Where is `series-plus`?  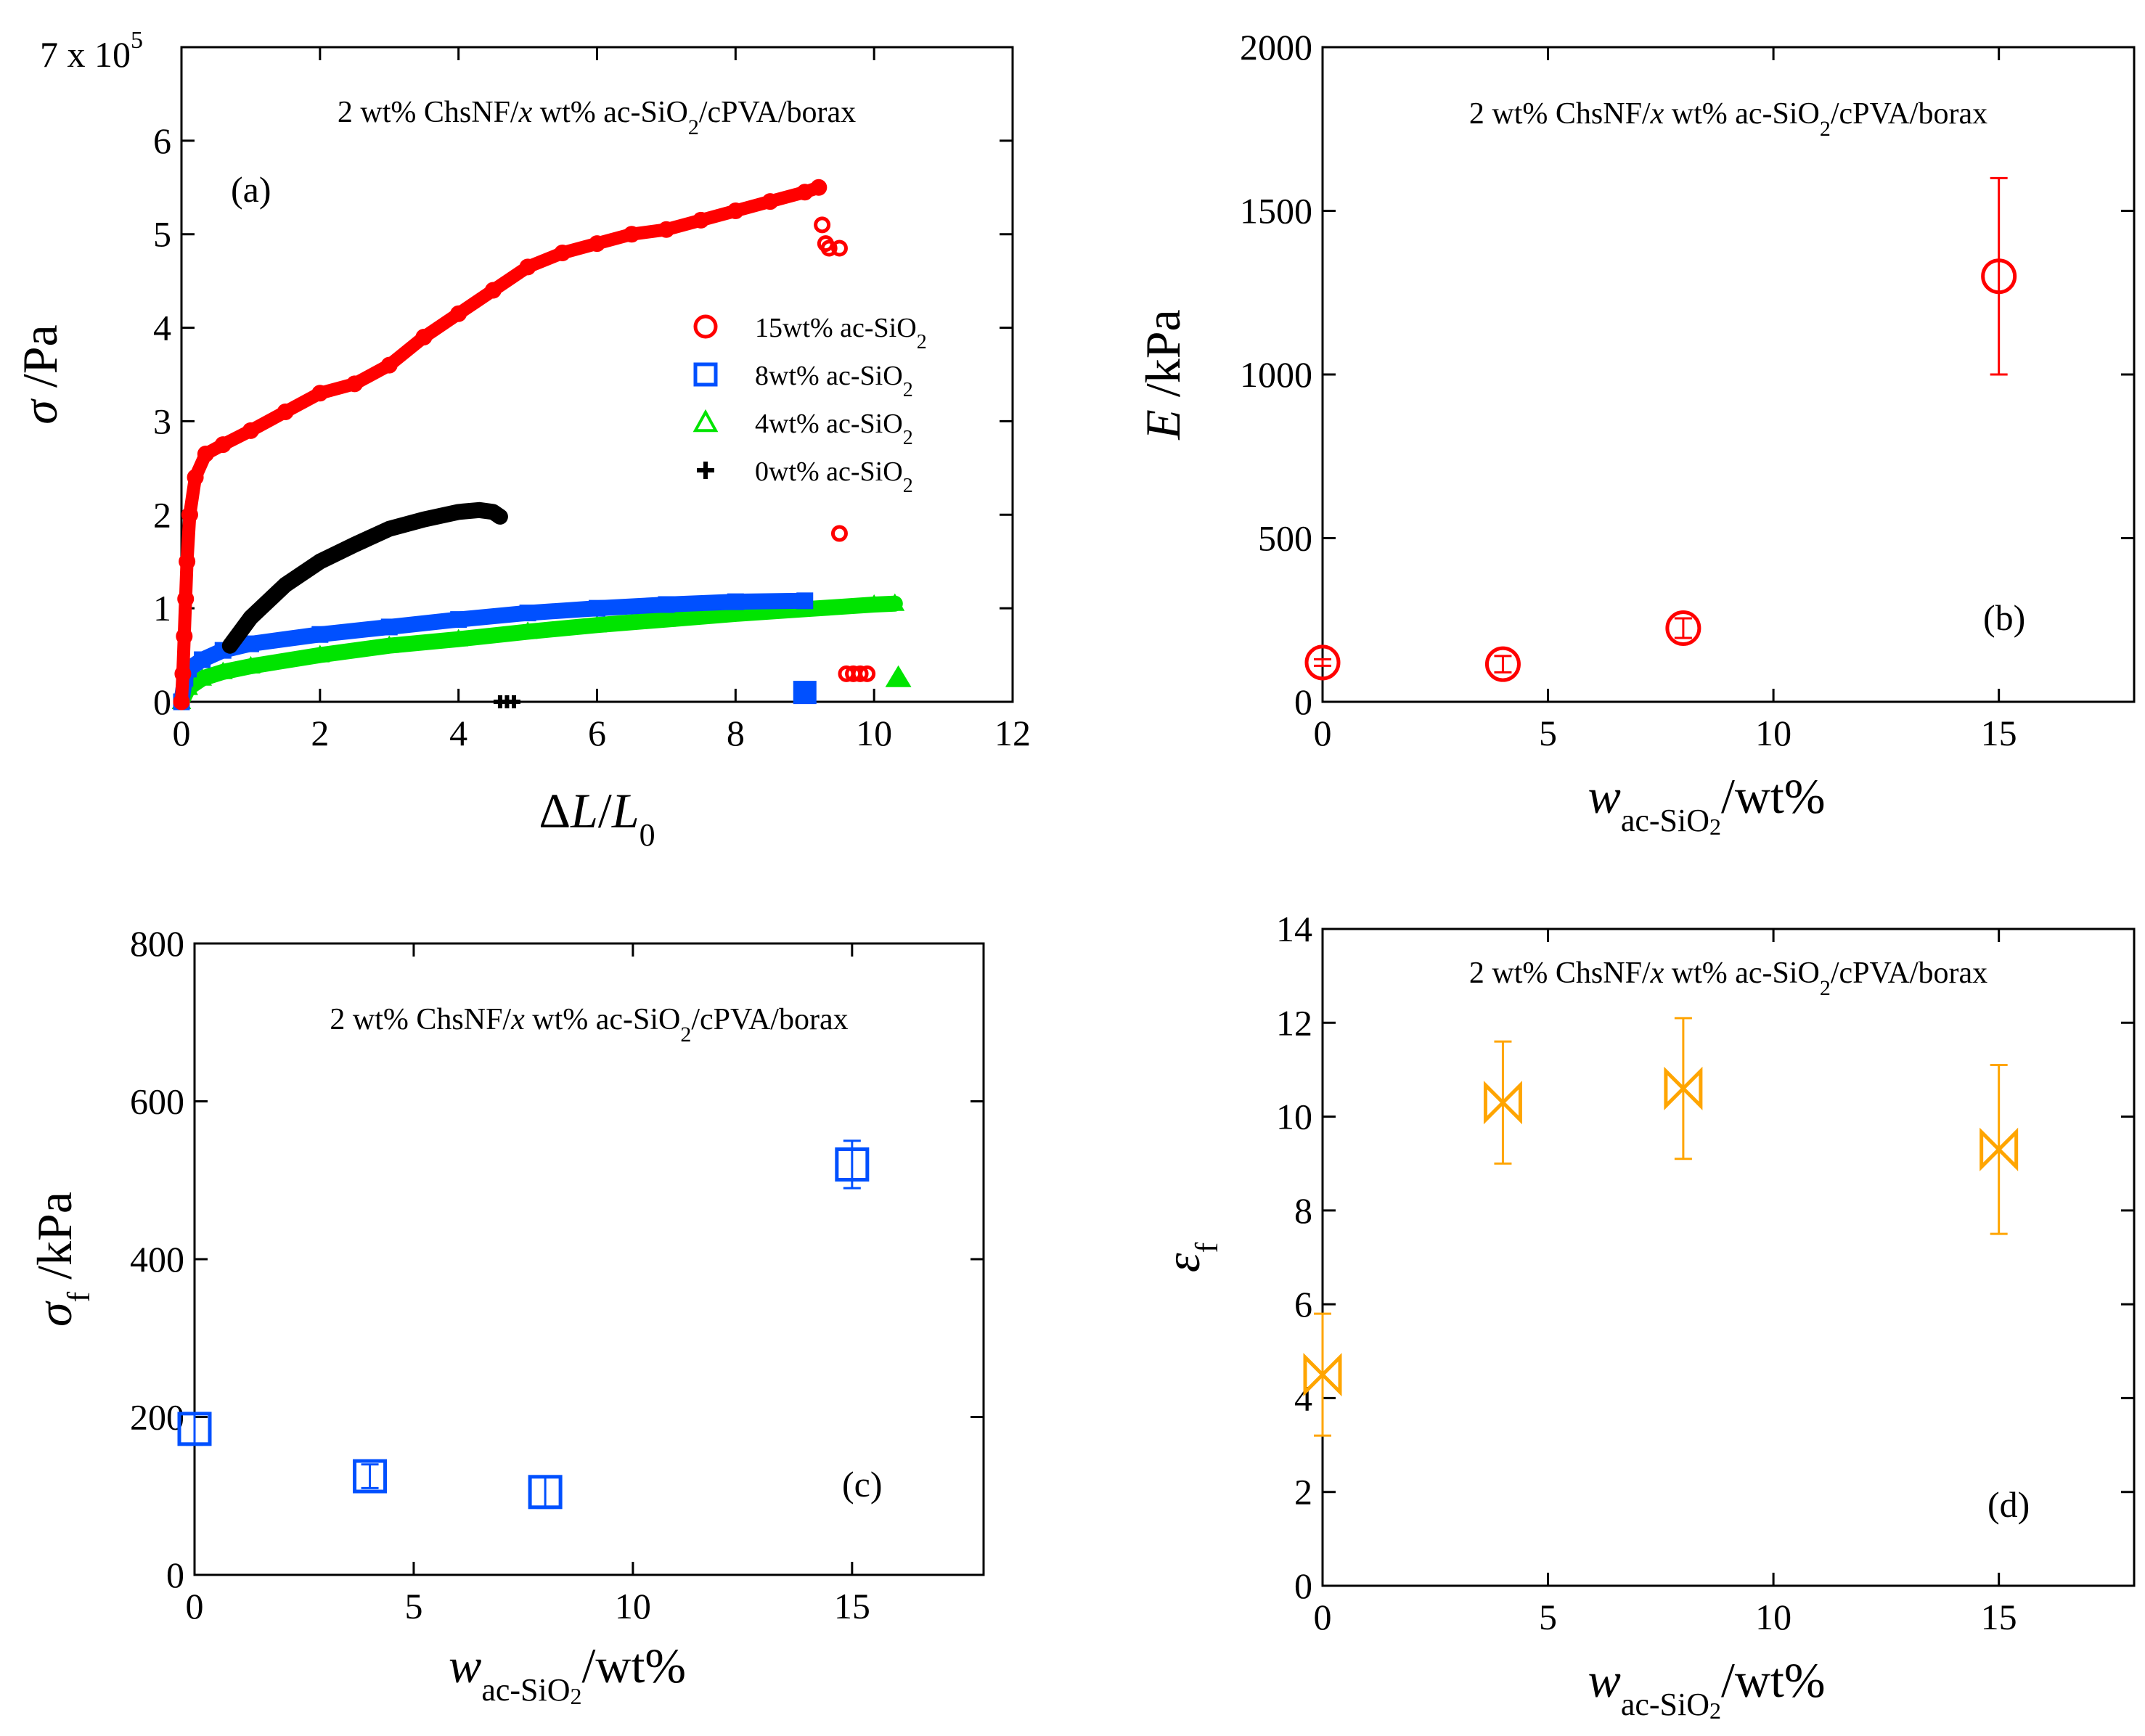 series-plus is located at coordinates (370, 604).